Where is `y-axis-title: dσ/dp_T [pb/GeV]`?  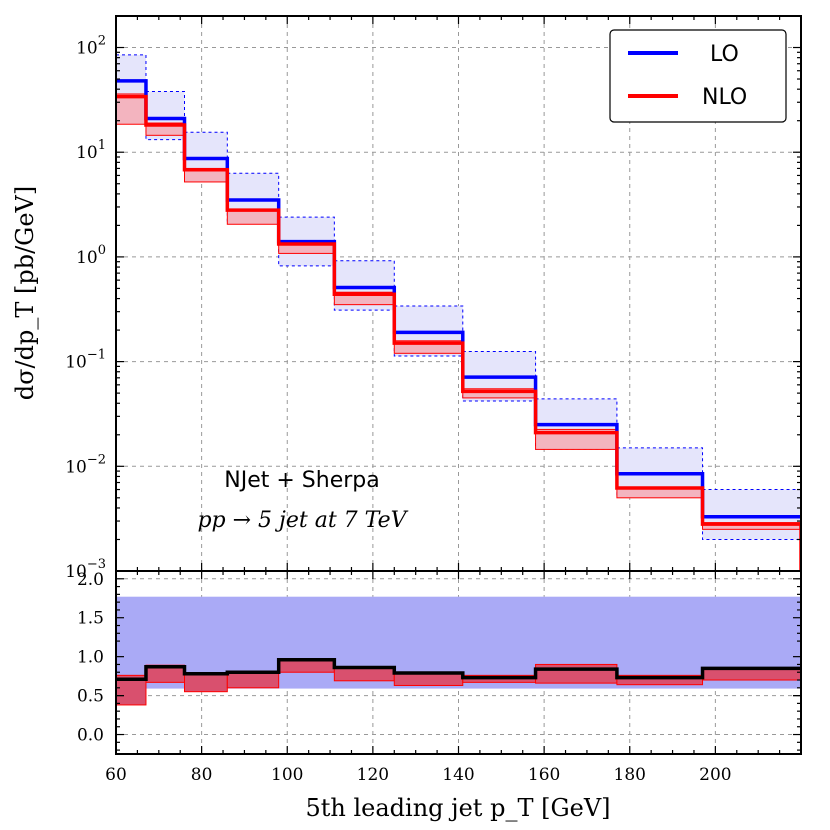 y-axis-title: dσ/dp_T [pb/GeV] is located at coordinates (25, 293).